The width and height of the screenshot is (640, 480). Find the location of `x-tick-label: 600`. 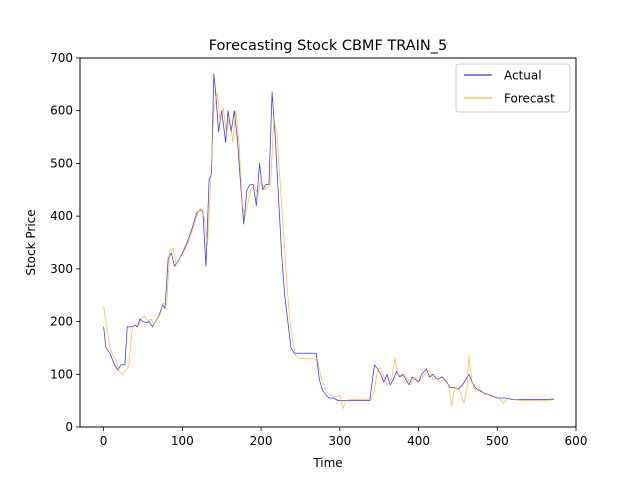

x-tick-label: 600 is located at coordinates (576, 441).